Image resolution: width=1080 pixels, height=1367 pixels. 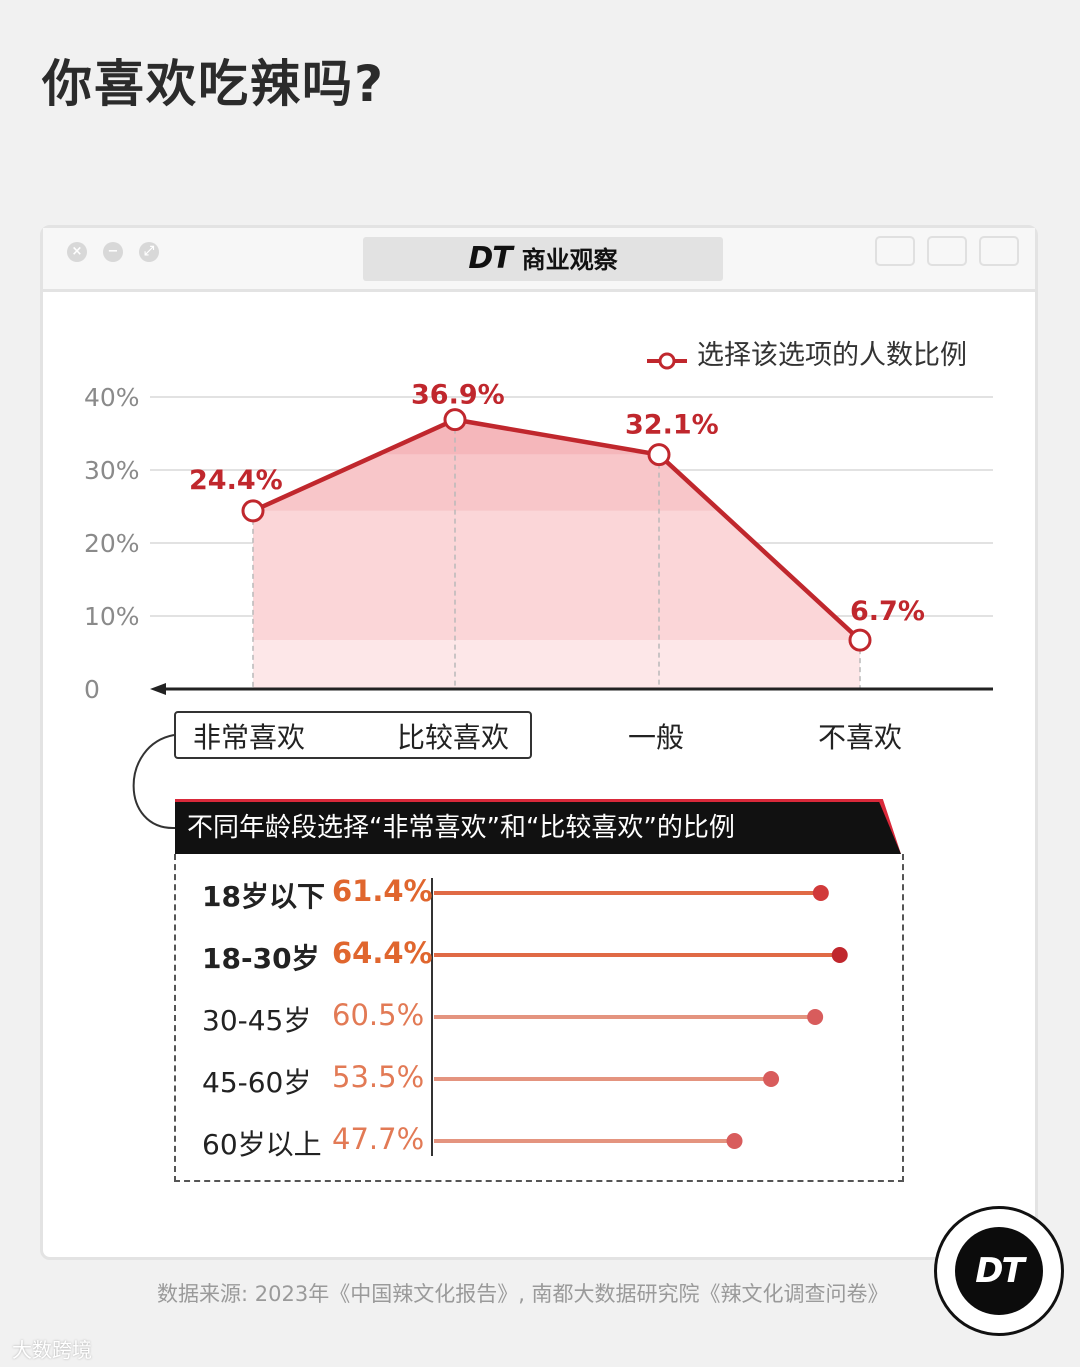 What do you see at coordinates (149, 252) in the screenshot?
I see `maximize-icon: ⤢` at bounding box center [149, 252].